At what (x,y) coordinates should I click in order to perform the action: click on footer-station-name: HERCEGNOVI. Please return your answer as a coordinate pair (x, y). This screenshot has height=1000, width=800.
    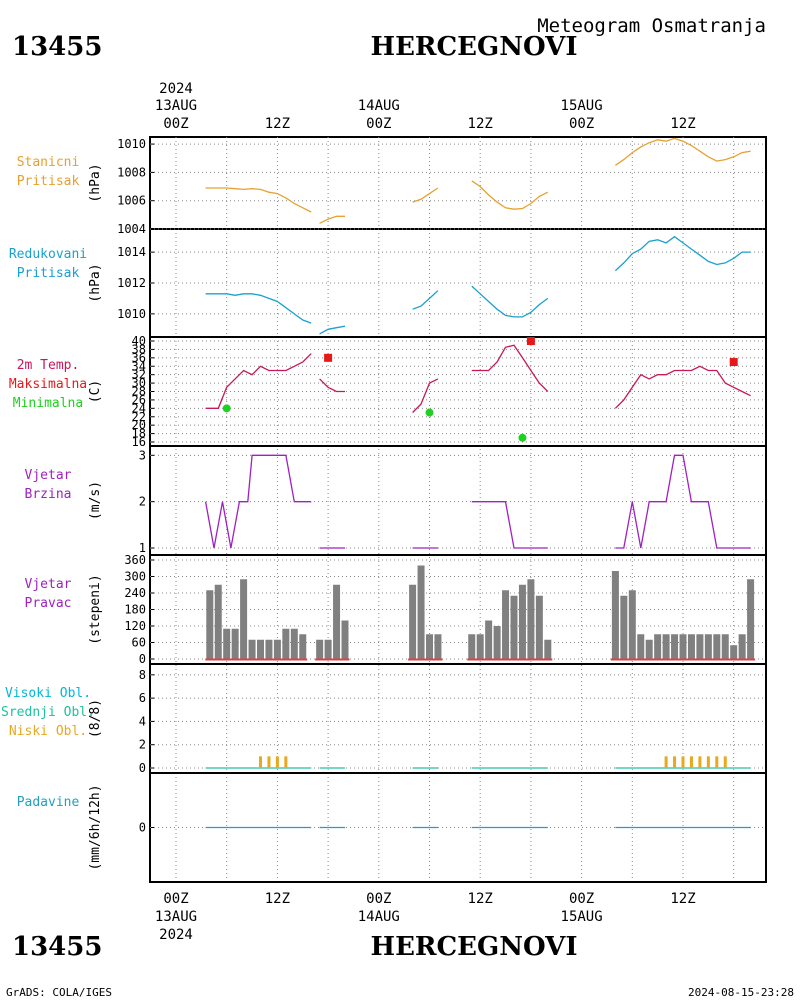
    Looking at the image, I should click on (474, 947).